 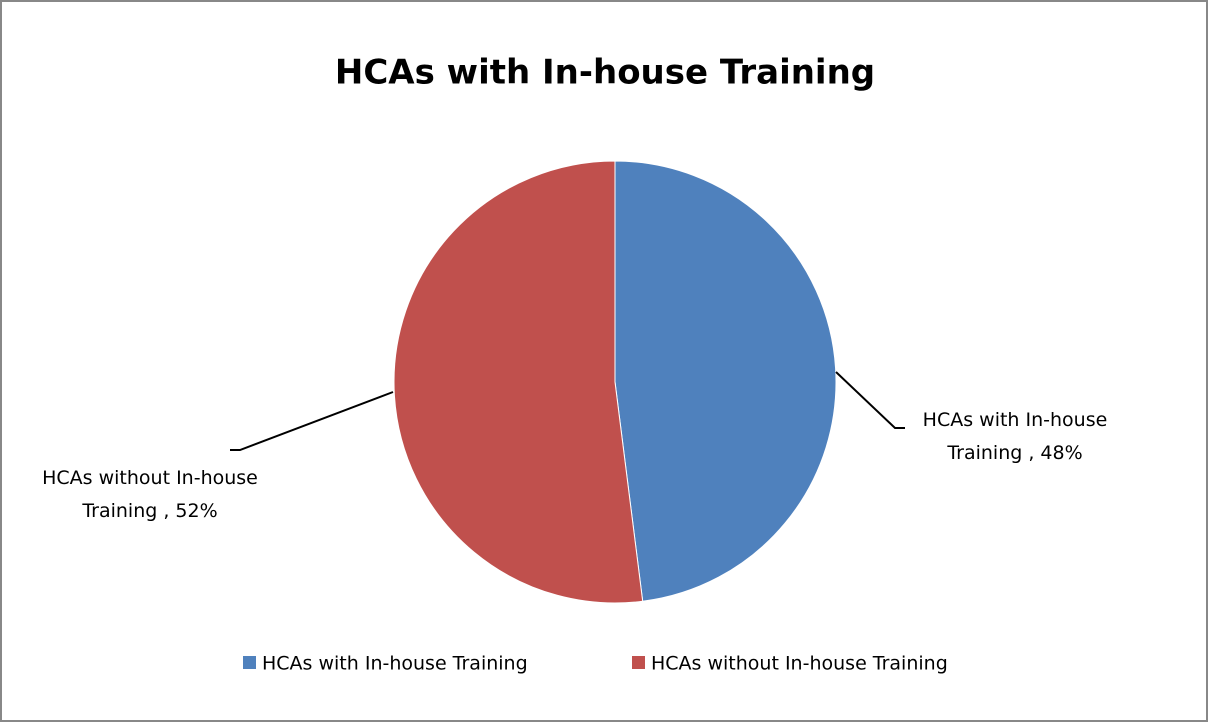 I want to click on legend-label: HCAs with In-house Training, so click(x=395, y=664).